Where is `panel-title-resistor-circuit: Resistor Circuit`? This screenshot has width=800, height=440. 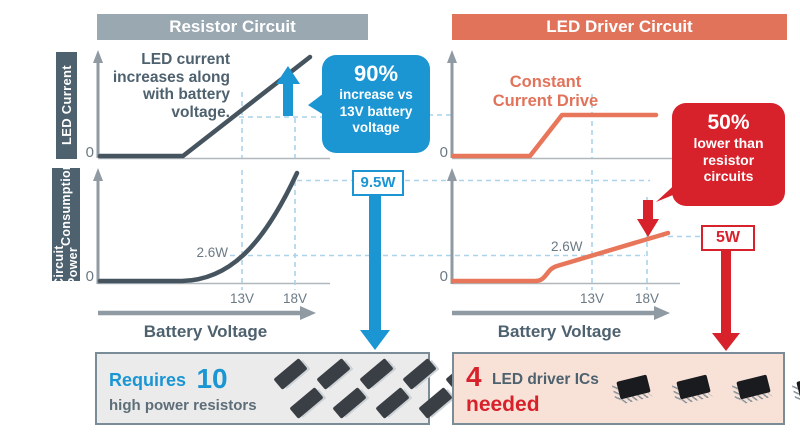
panel-title-resistor-circuit: Resistor Circuit is located at coordinates (232, 27).